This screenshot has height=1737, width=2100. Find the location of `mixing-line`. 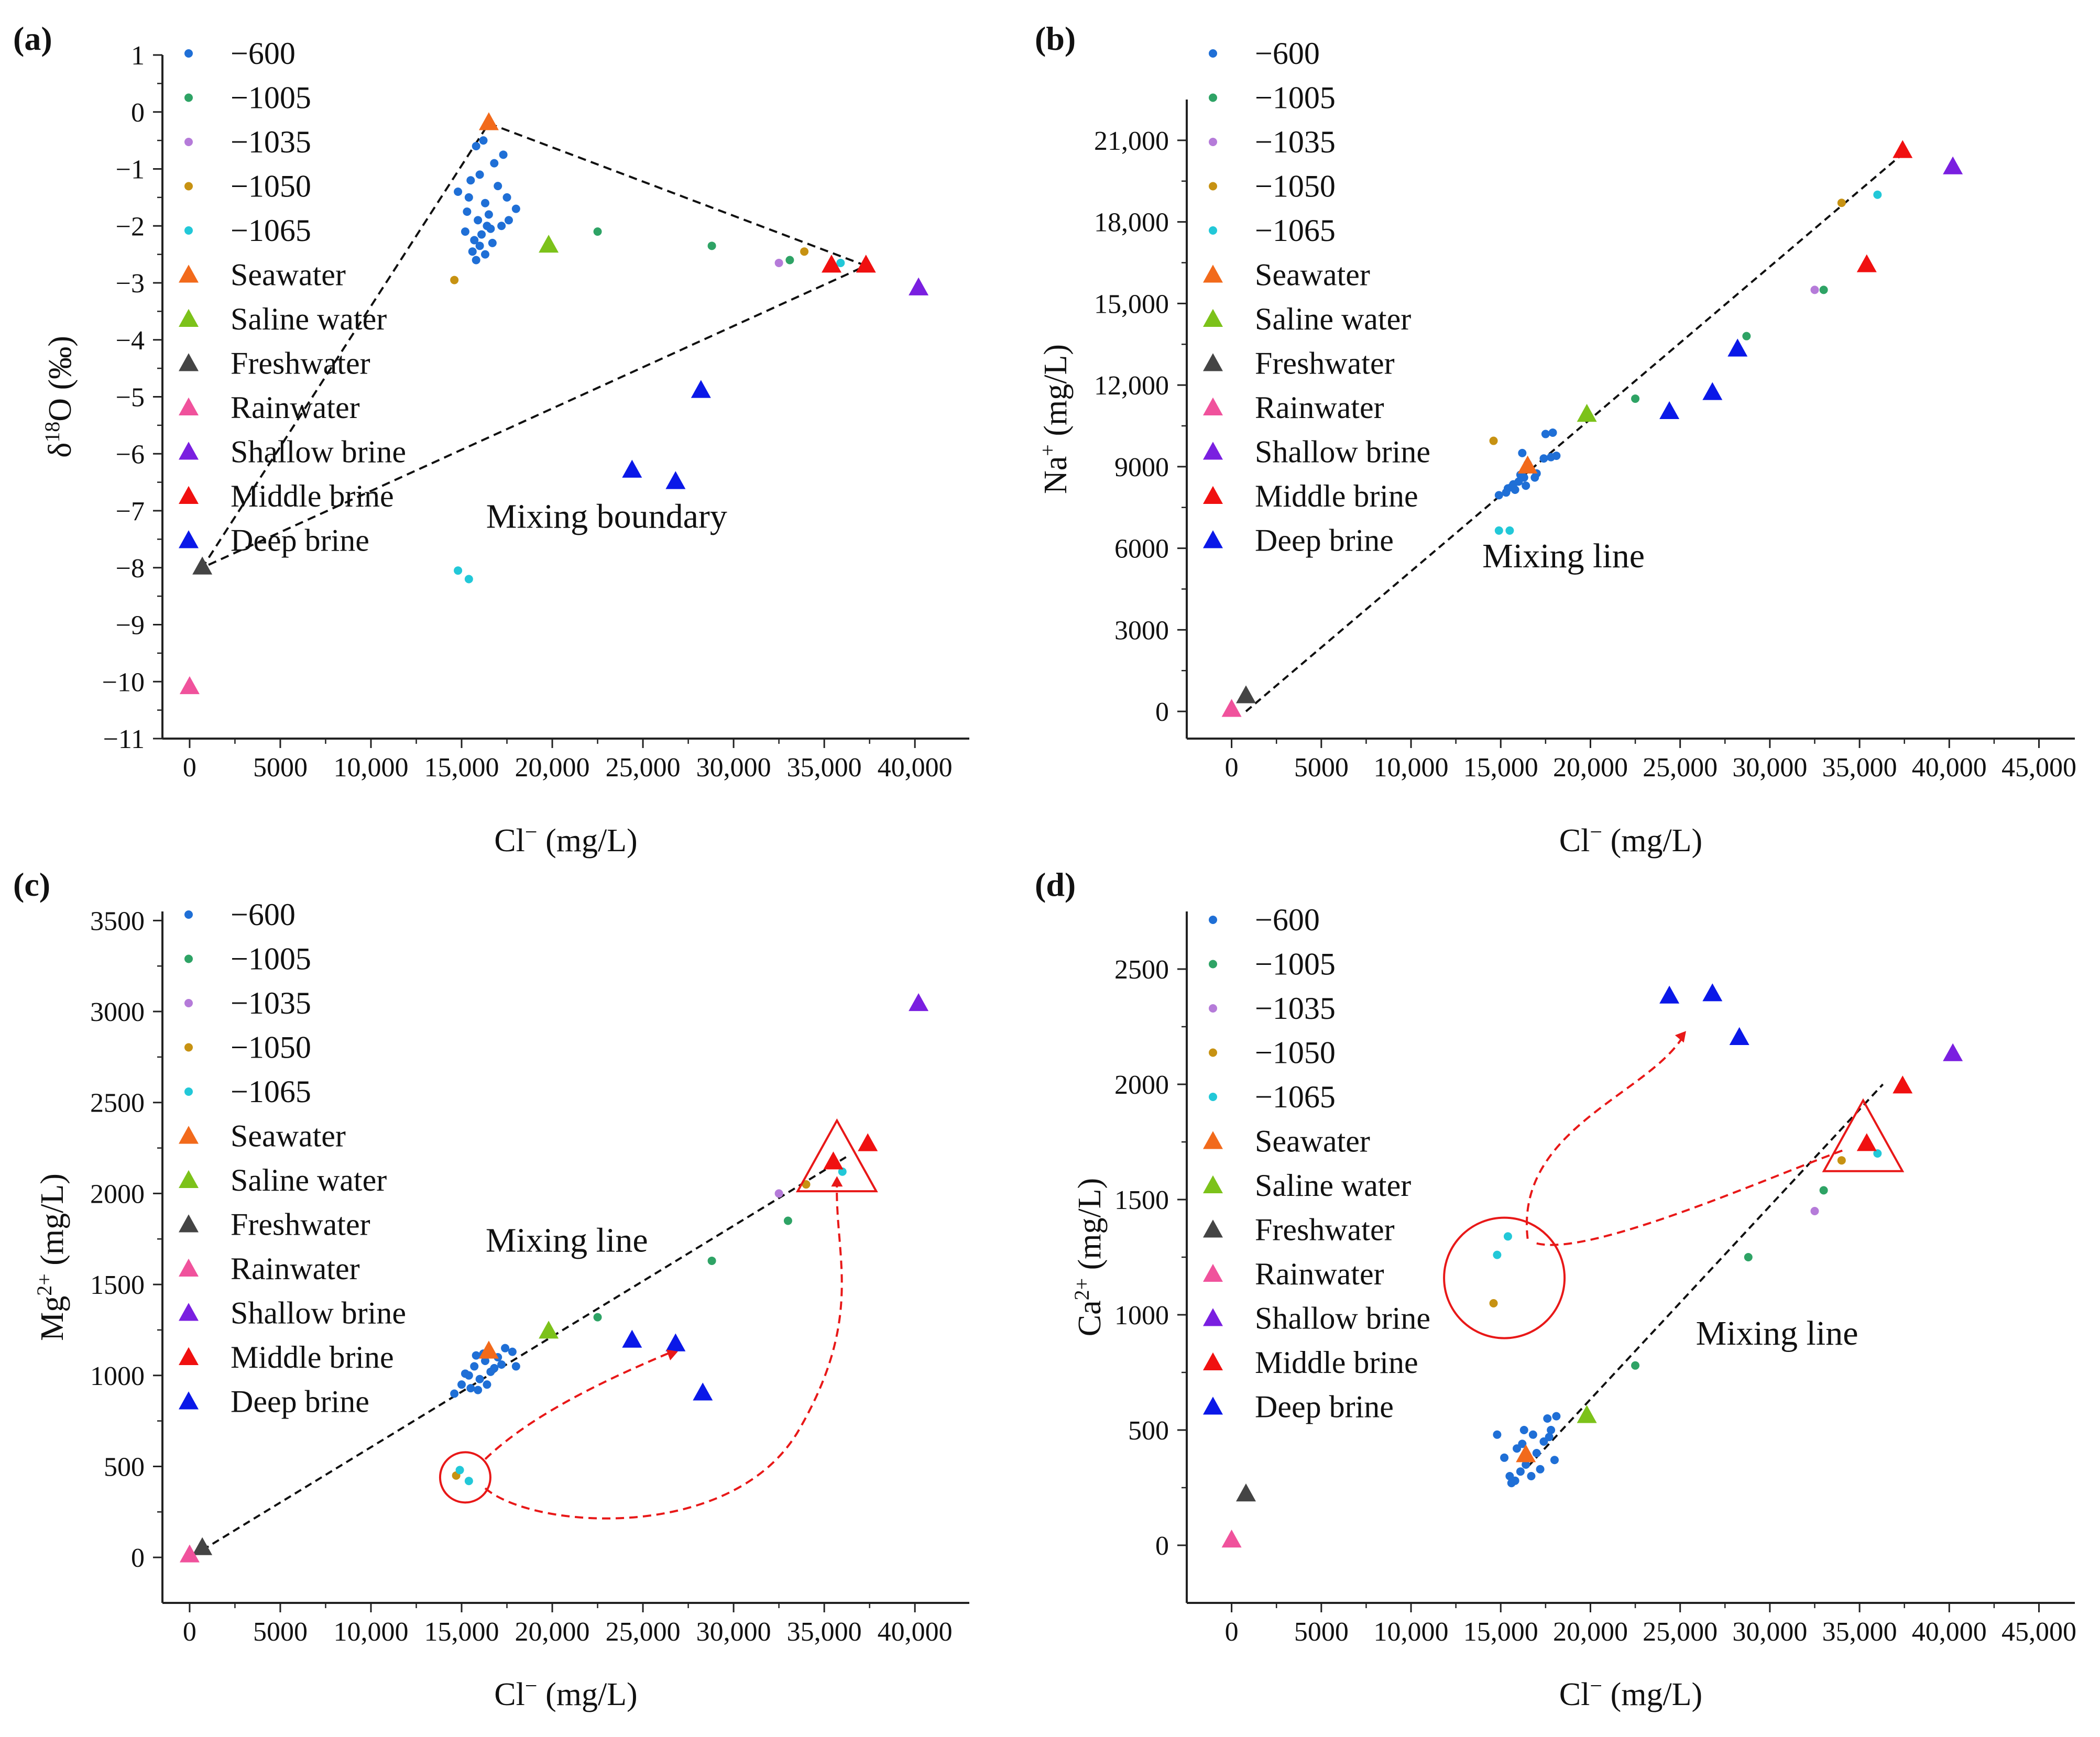

mixing-line is located at coordinates (1574, 432).